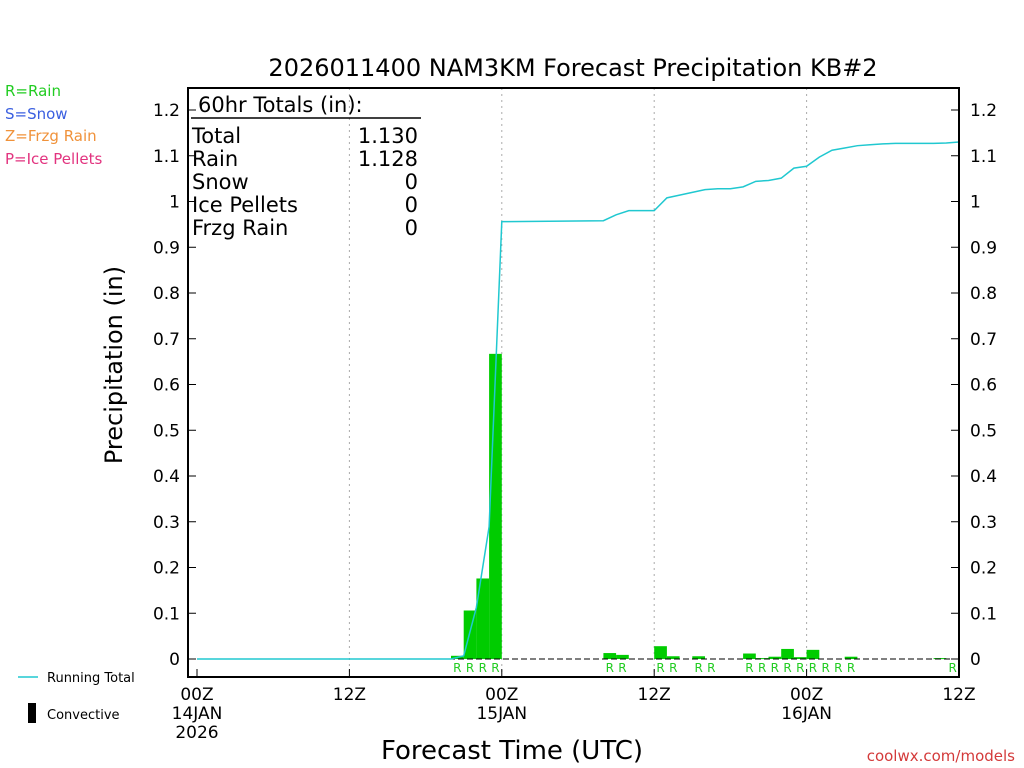 The image size is (1024, 768). What do you see at coordinates (411, 182) in the screenshot?
I see `totals-snow-value: 0` at bounding box center [411, 182].